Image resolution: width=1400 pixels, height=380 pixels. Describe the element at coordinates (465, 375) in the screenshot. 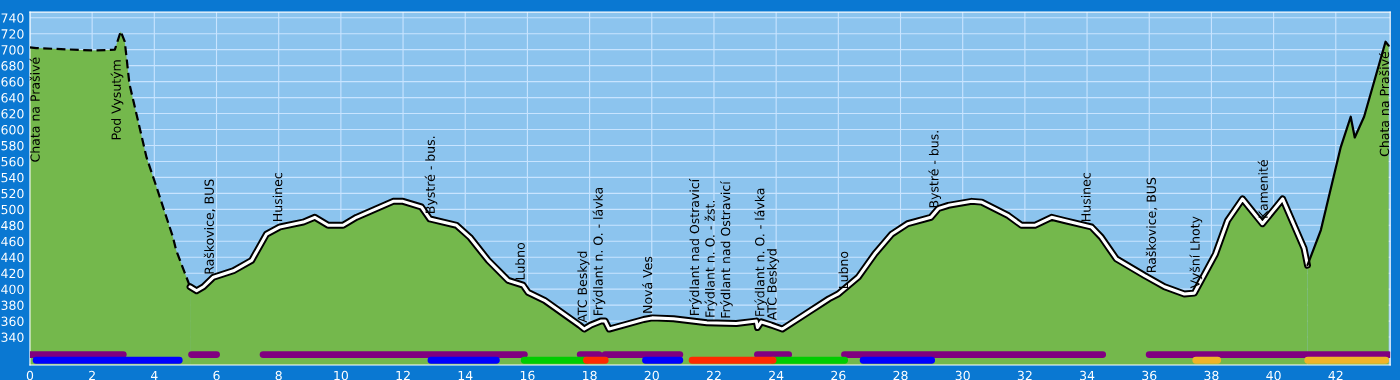

I see `x-tick-label: 14` at that location.